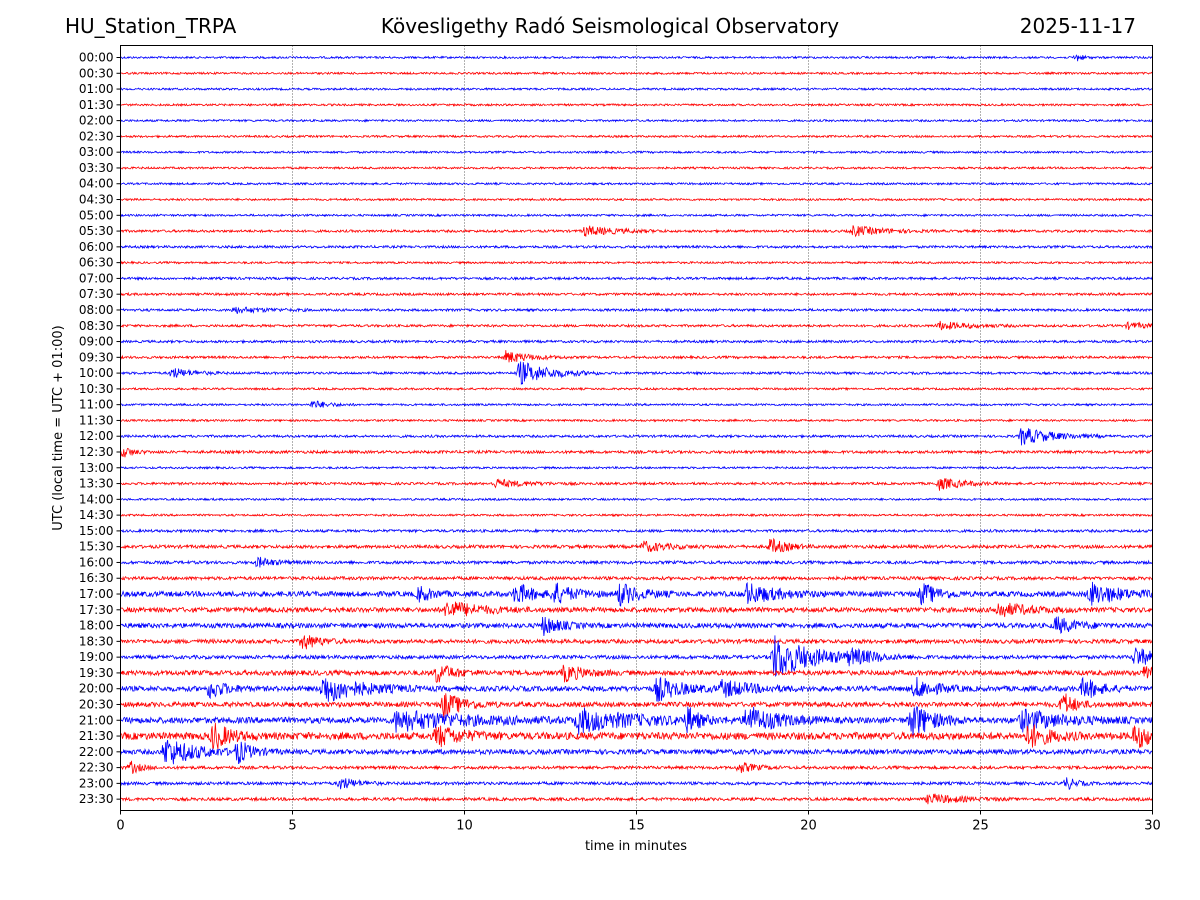 The width and height of the screenshot is (1200, 900). Describe the element at coordinates (96, 657) in the screenshot. I see `y-tick-label: 19:00` at that location.